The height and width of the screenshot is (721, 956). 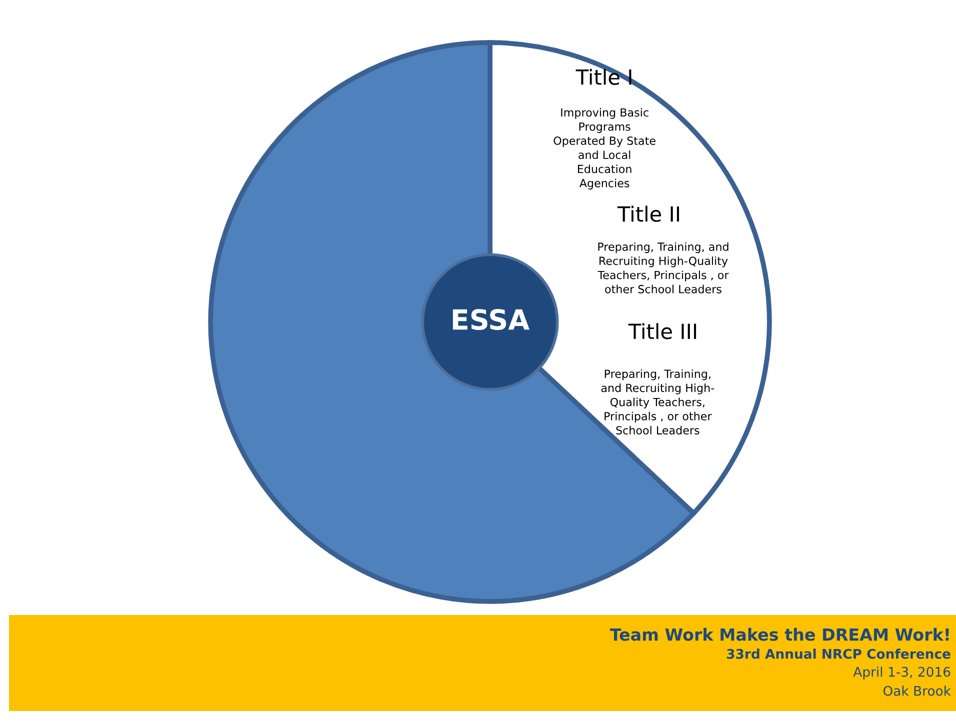 I want to click on text: Preparing, Training, and Recruiting High-Quality Teachers, Principals , or other School Leaders, so click(x=663, y=268).